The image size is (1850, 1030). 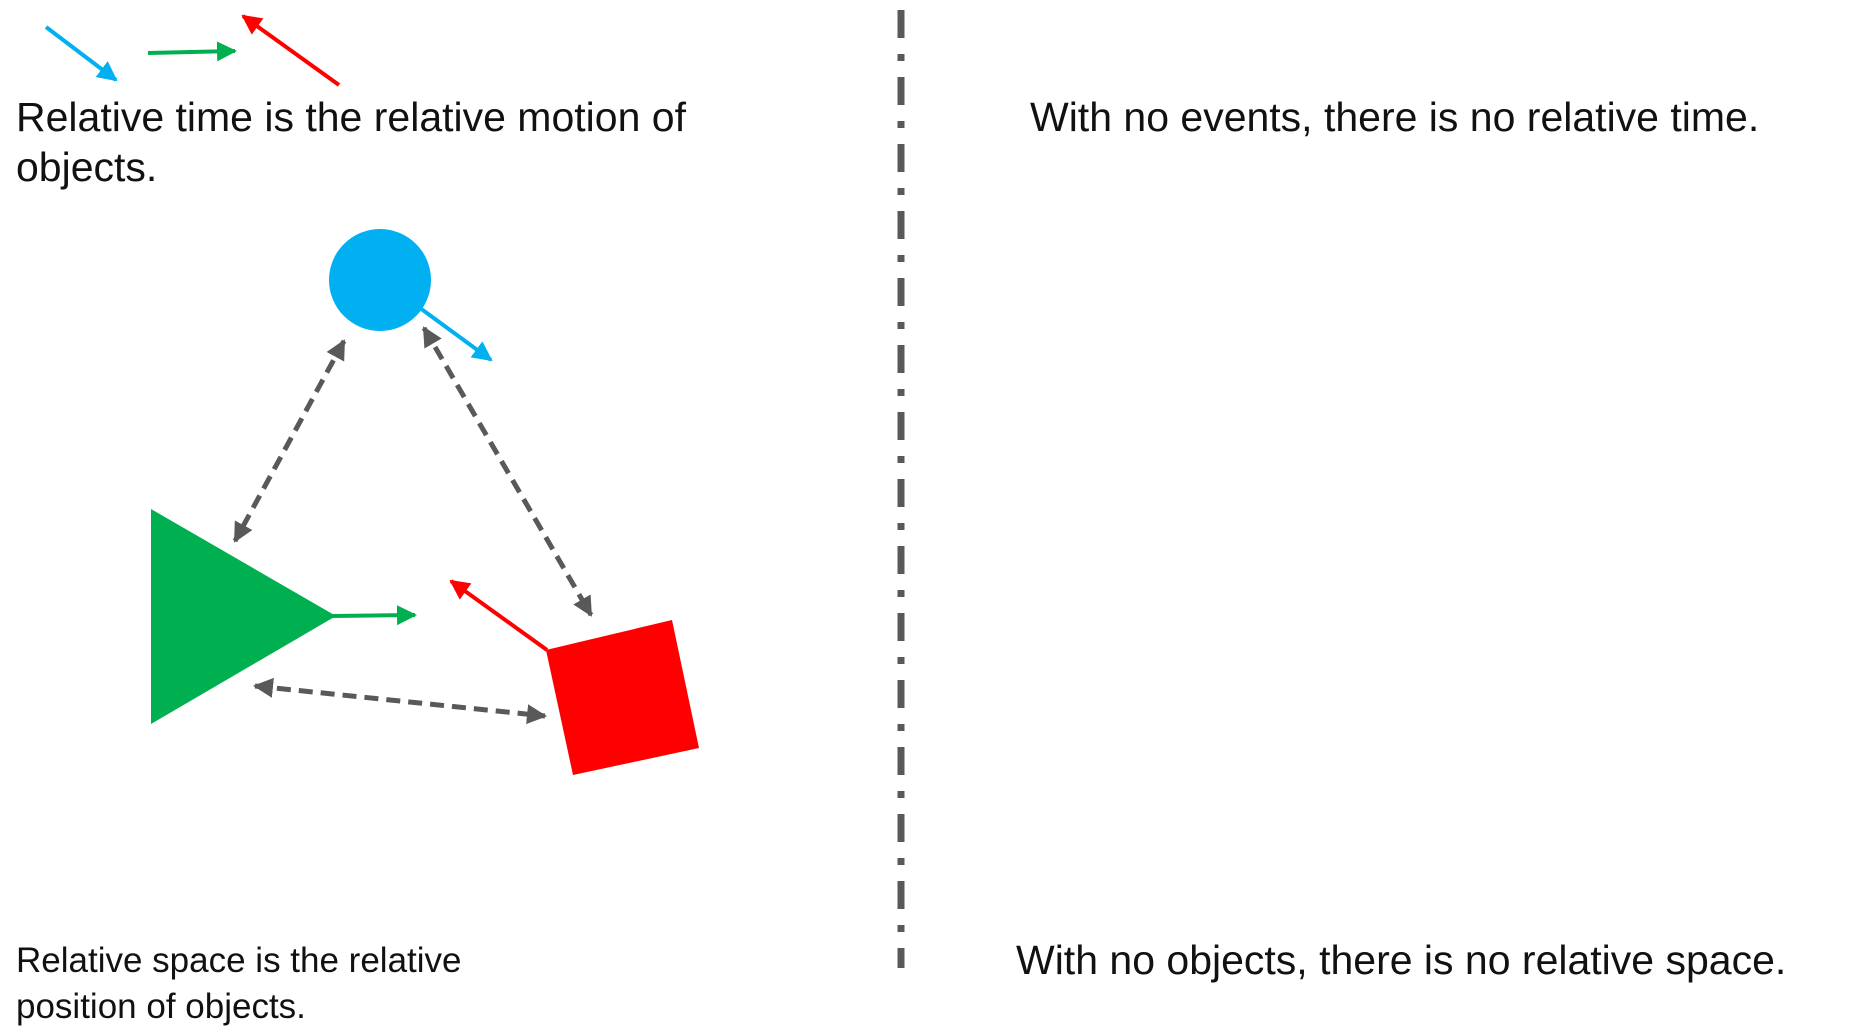 What do you see at coordinates (374, 615) in the screenshot?
I see `triangle-motion-arrow-icon` at bounding box center [374, 615].